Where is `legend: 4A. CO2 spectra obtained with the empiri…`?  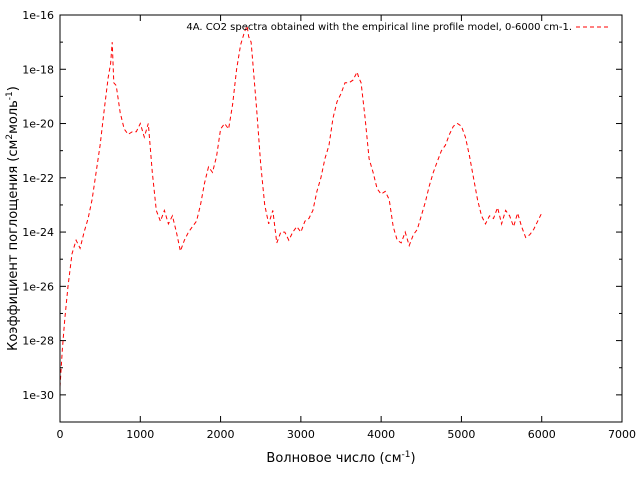
legend: 4A. CO2 spectra obtained with the empiri… is located at coordinates (398, 27).